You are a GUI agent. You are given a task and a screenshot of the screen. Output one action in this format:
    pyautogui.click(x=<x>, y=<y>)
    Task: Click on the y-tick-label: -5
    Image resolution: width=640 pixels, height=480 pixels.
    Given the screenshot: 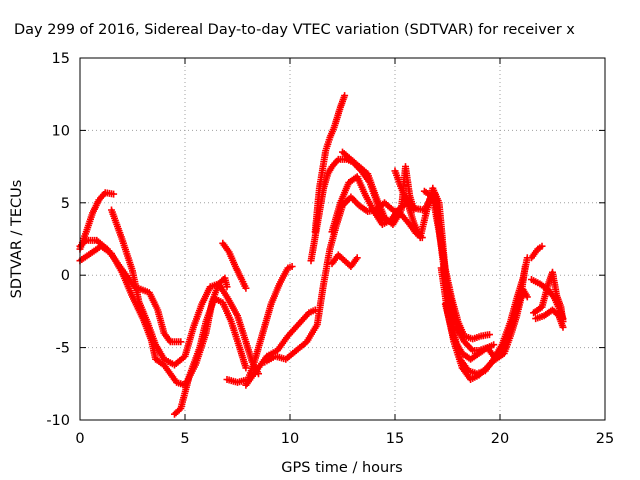 What is the action you would take?
    pyautogui.click(x=63, y=349)
    